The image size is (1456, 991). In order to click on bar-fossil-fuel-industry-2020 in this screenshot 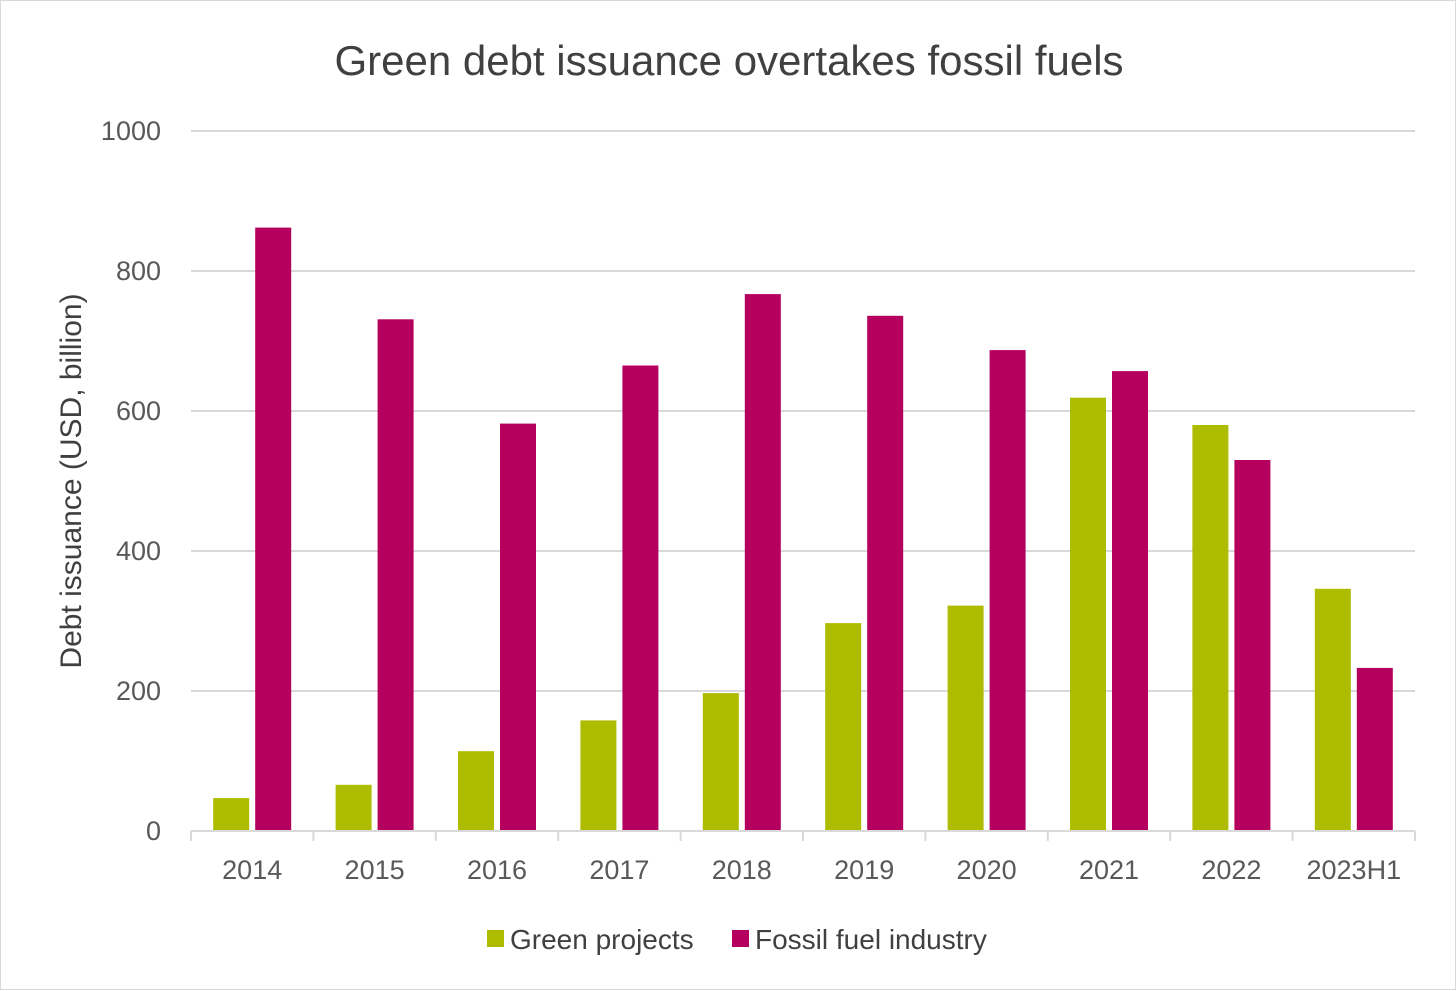, I will do `click(1007, 590)`.